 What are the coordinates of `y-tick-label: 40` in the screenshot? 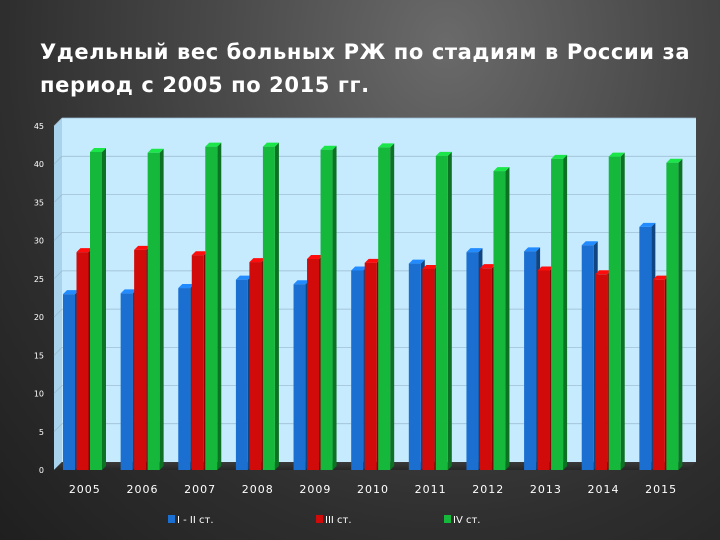 It's located at (39, 164).